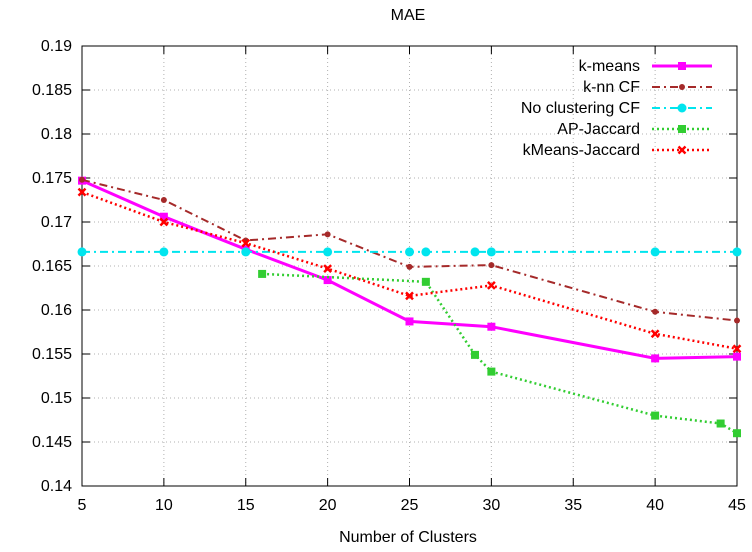  Describe the element at coordinates (56, 398) in the screenshot. I see `y-tick-label: 0.15` at that location.